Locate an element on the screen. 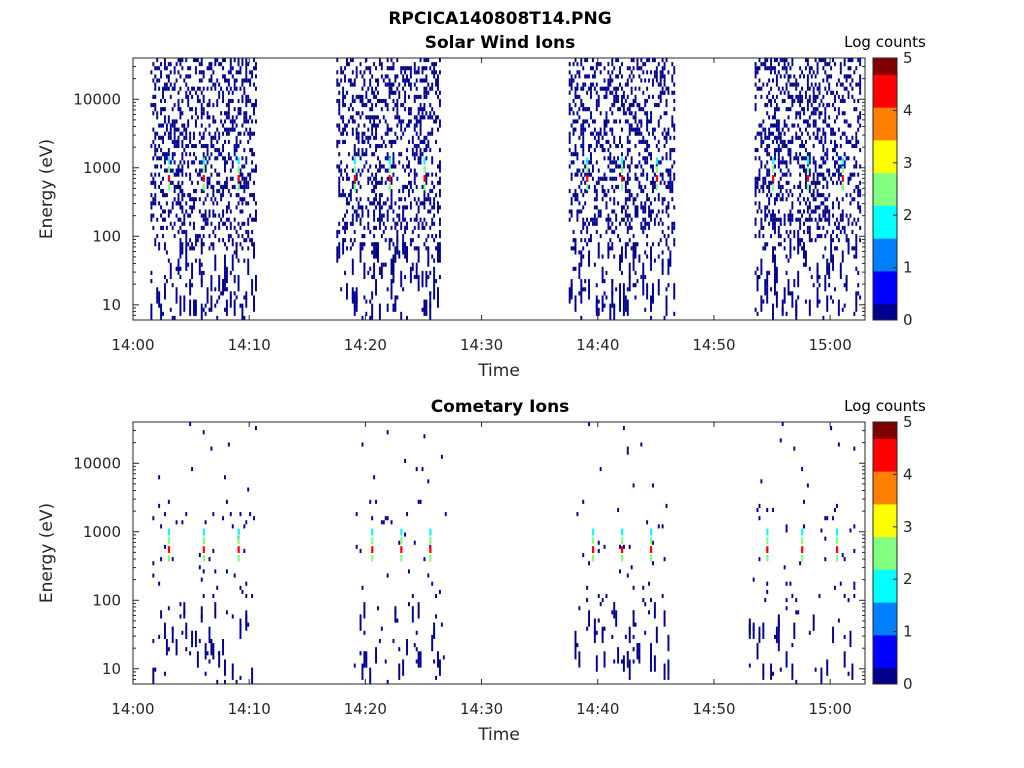  y-tick-label: 10000 is located at coordinates (97, 463).